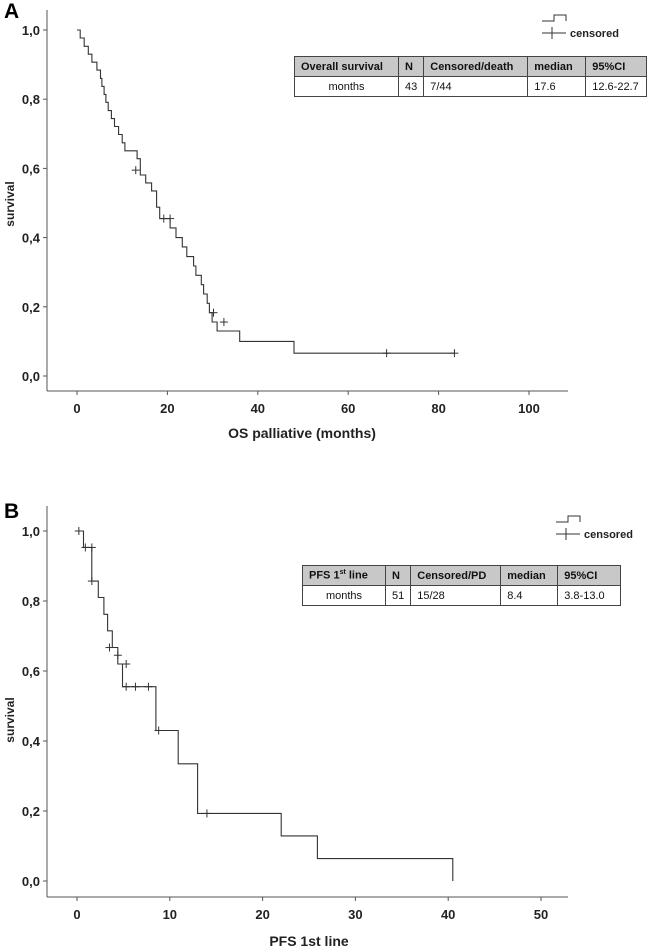 The width and height of the screenshot is (649, 952). What do you see at coordinates (411, 86) in the screenshot?
I see `table-cell: 43` at bounding box center [411, 86].